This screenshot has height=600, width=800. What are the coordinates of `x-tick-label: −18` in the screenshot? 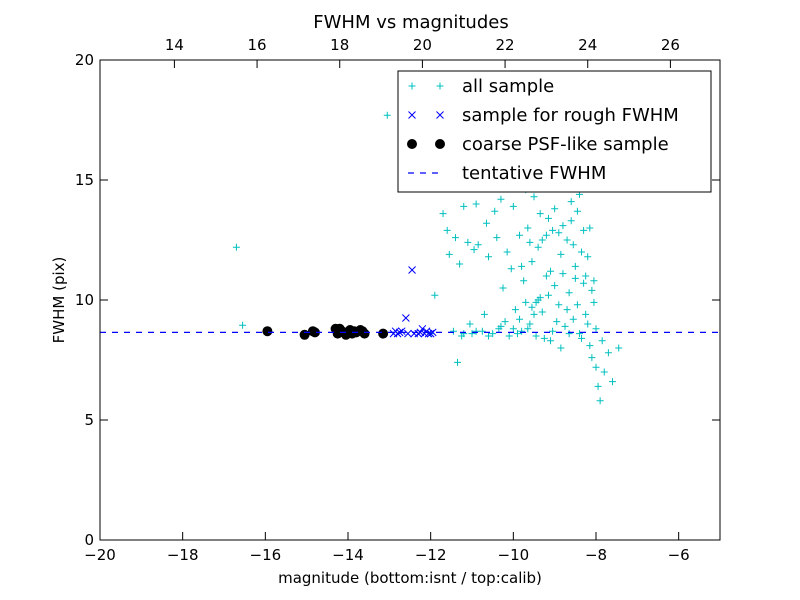 It's located at (183, 555).